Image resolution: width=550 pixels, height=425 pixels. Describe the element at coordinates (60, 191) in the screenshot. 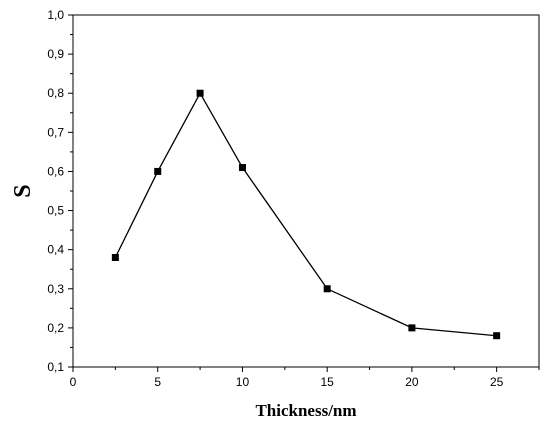

I see `y-axis: 0,1 0,2 0,3 0,4 0,5 0,6 0,7 0,8 0,9 1,0` at that location.